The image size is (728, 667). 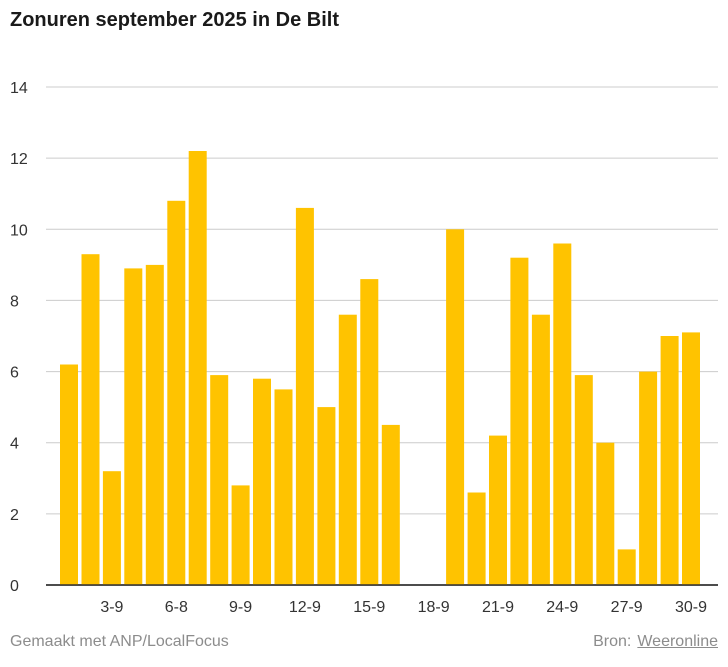 I want to click on x-tick-label: 24-9, so click(x=562, y=607).